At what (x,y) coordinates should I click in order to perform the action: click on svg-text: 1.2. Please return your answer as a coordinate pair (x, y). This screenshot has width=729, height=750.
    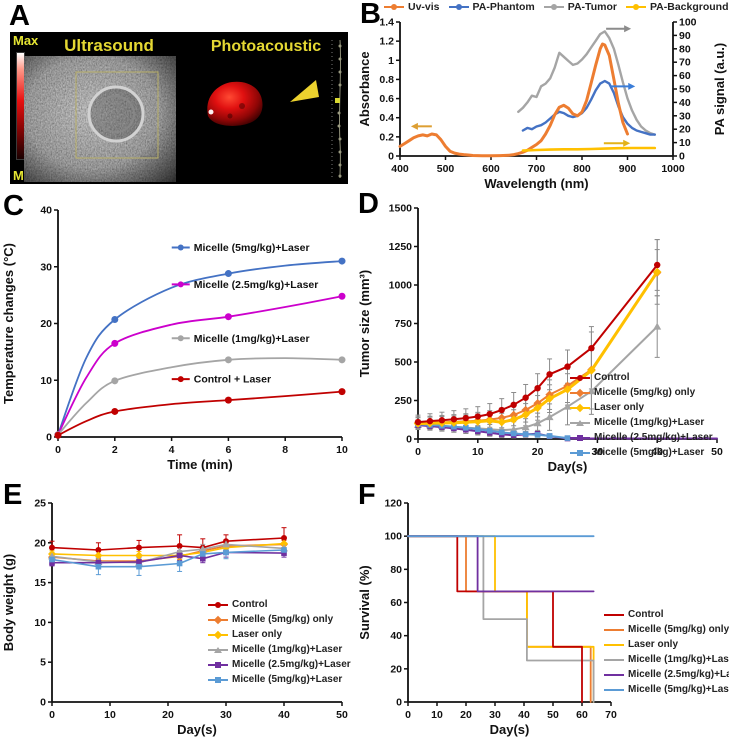
    Looking at the image, I should click on (386, 42).